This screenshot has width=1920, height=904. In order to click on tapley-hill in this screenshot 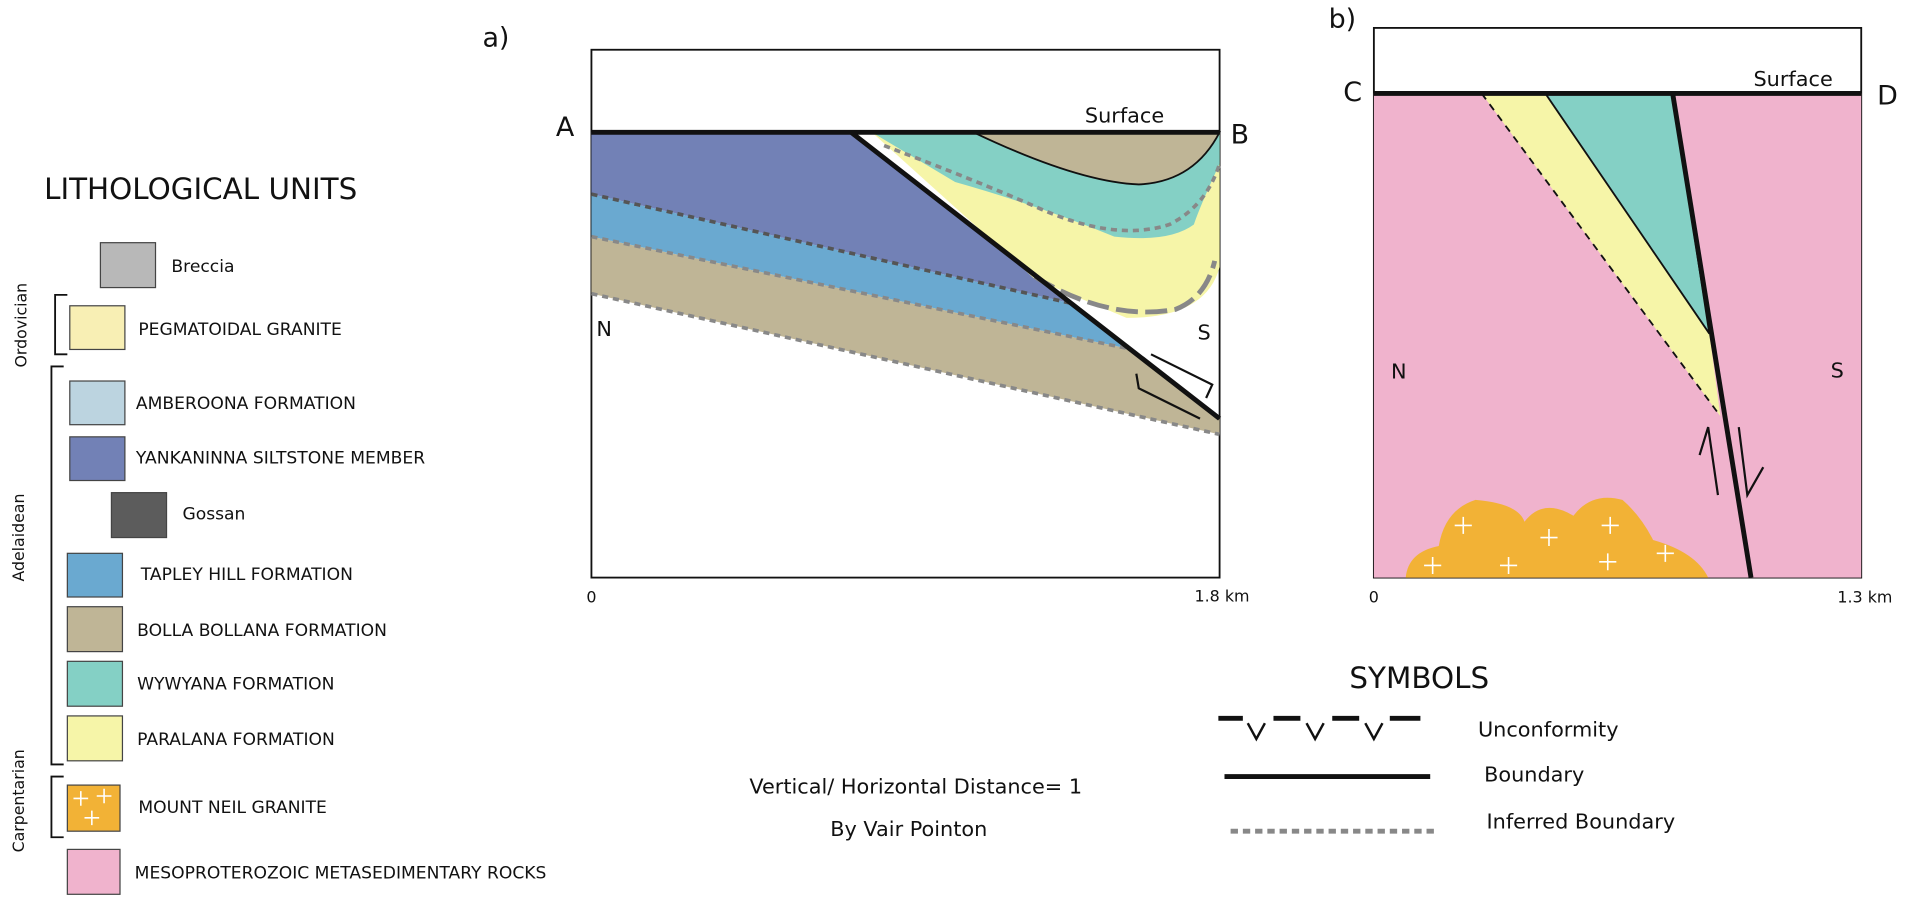, I will do `click(859, 271)`.